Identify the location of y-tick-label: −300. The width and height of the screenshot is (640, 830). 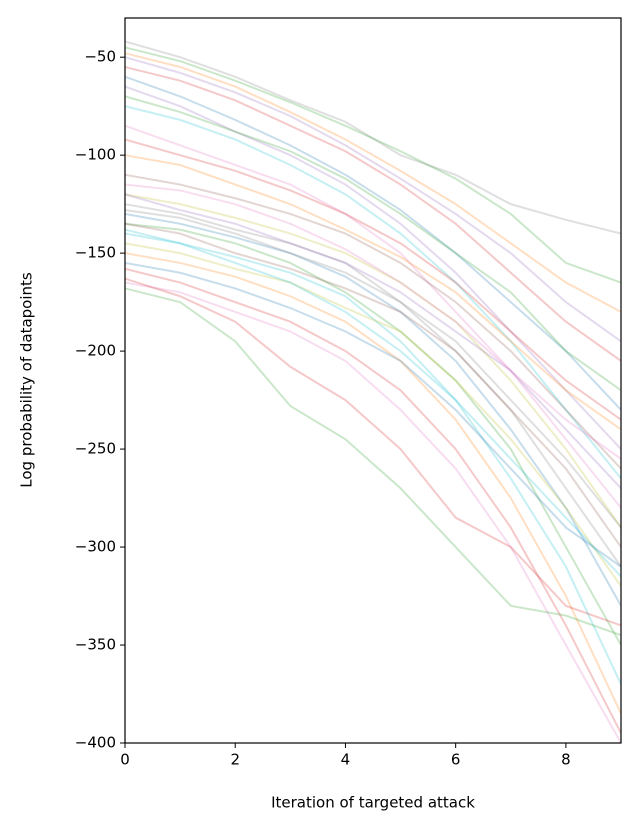
(95, 547).